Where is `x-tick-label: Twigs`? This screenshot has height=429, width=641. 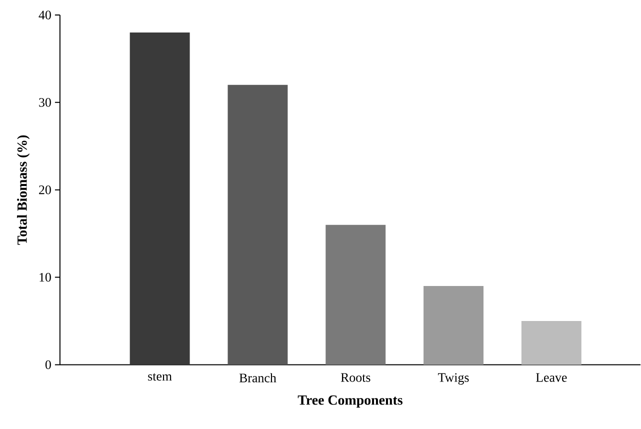 x-tick-label: Twigs is located at coordinates (453, 379).